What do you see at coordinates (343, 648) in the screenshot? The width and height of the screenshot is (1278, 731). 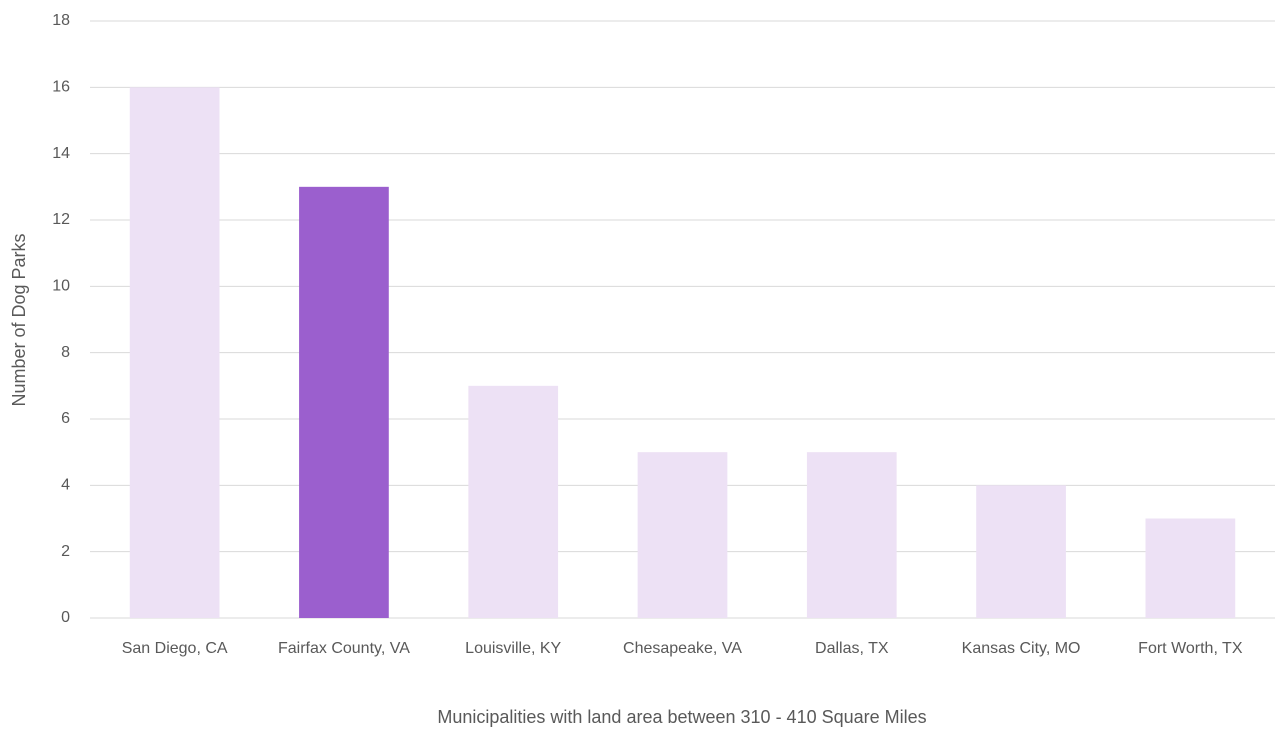 I see `x-tick-label: Fairfax County, VA` at bounding box center [343, 648].